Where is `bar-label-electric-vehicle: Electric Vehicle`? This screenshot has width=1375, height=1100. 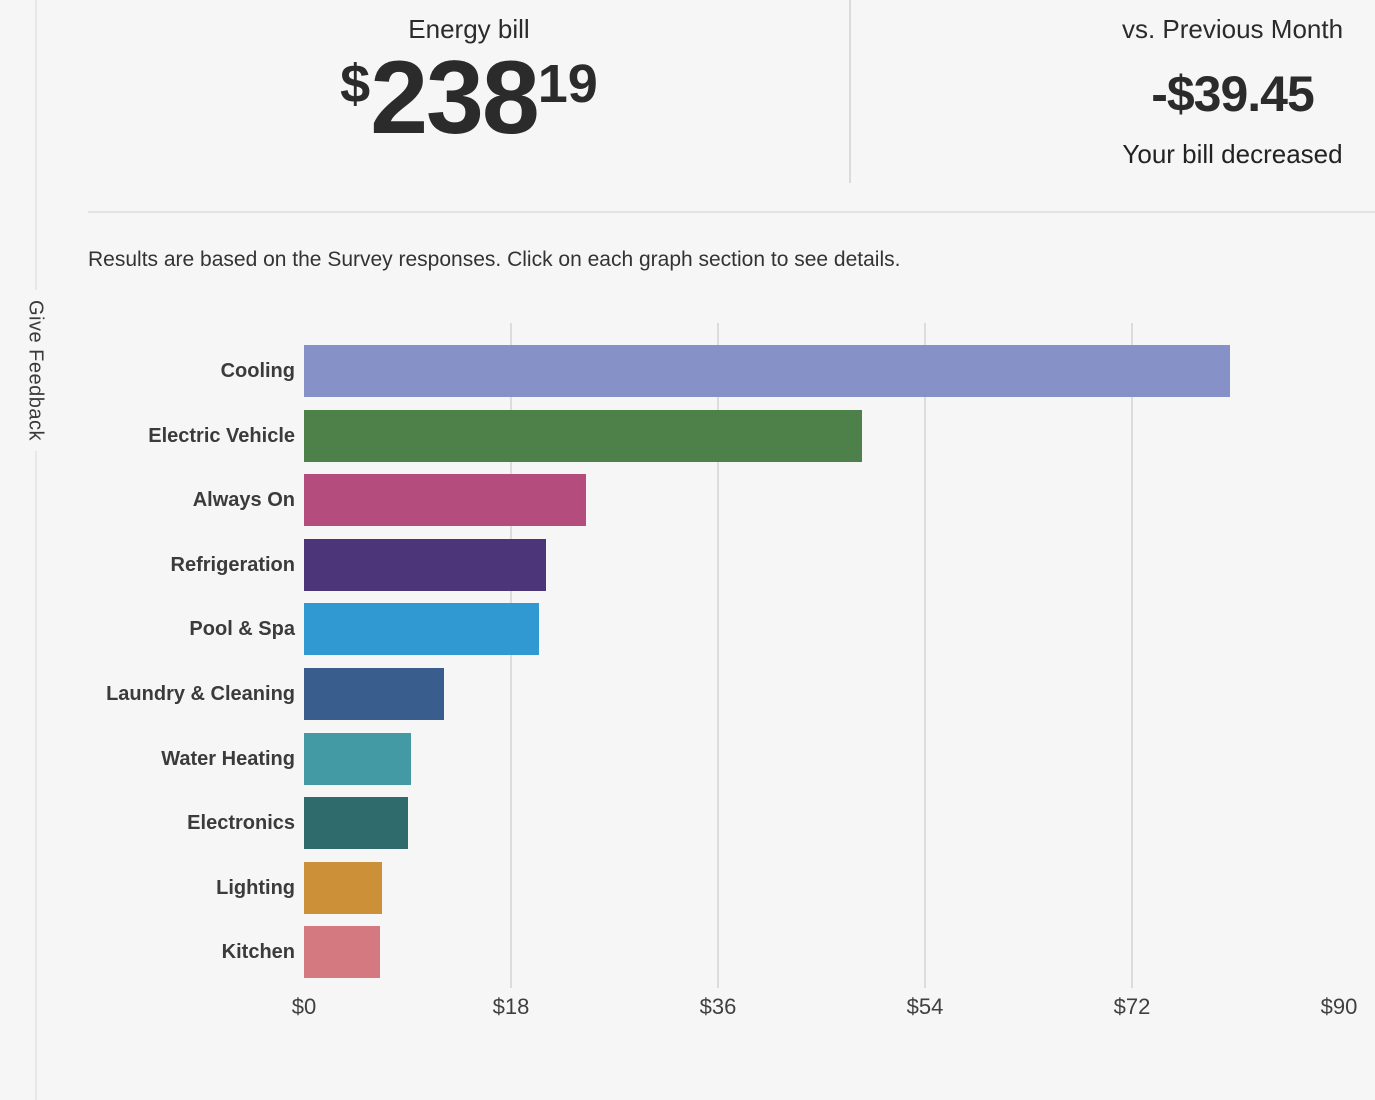
bar-label-electric-vehicle: Electric Vehicle is located at coordinates (221, 435).